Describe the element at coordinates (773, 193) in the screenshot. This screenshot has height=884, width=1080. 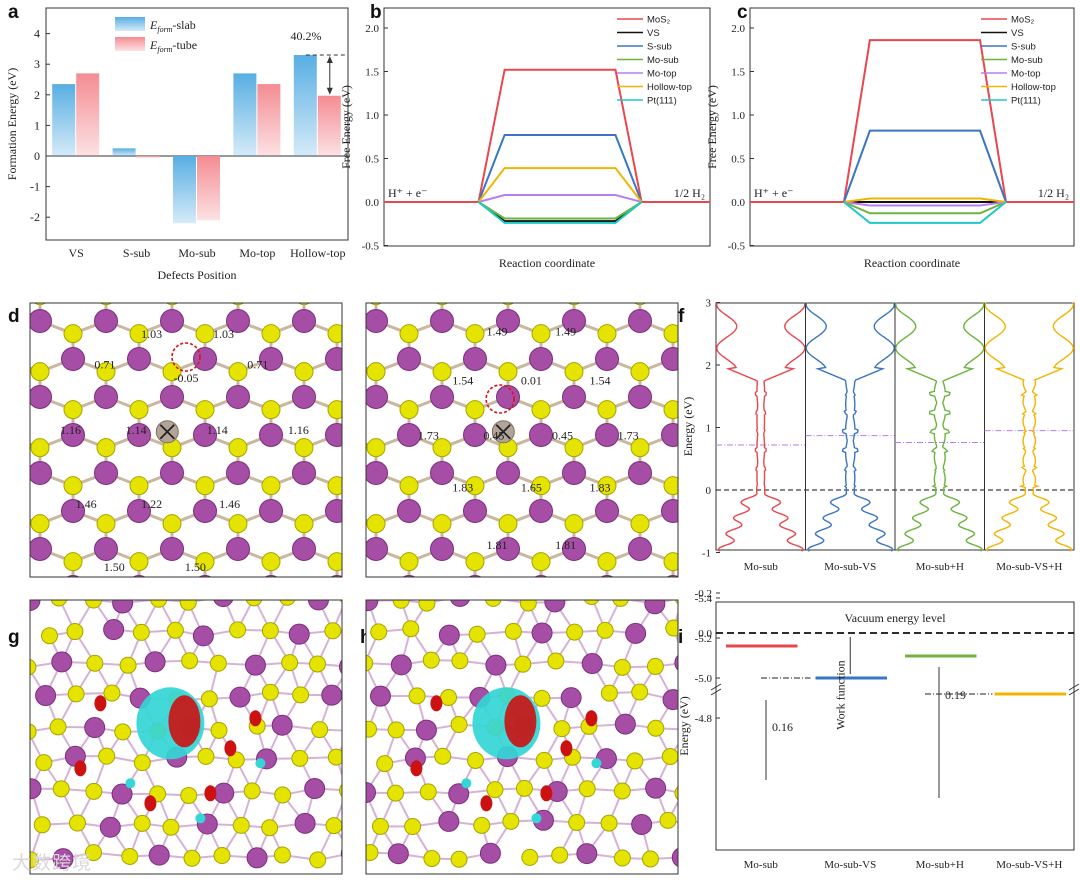
I see `chart-c-reactant-label: H⁺ + e⁻` at that location.